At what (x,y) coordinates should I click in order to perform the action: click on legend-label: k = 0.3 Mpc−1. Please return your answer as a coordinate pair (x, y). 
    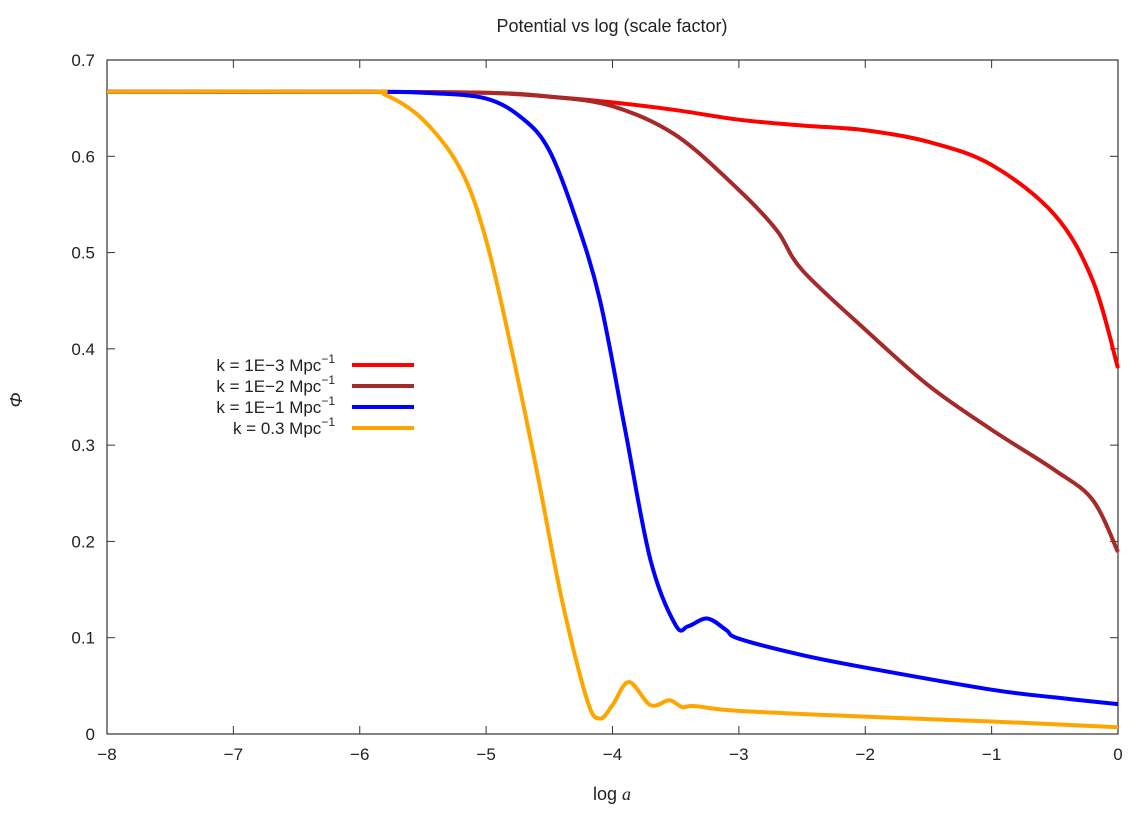
    Looking at the image, I should click on (284, 426).